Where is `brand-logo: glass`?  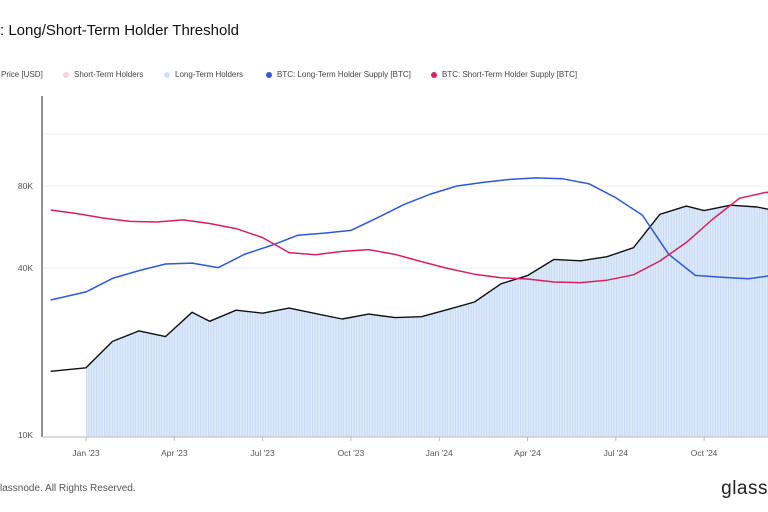 brand-logo: glass is located at coordinates (744, 488).